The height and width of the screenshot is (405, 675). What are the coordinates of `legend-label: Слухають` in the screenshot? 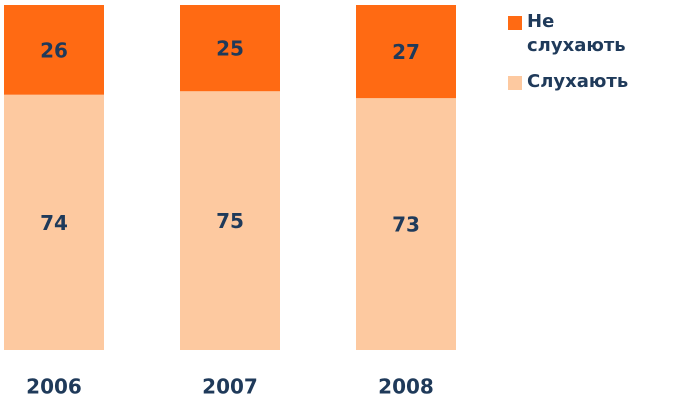 It's located at (578, 81).